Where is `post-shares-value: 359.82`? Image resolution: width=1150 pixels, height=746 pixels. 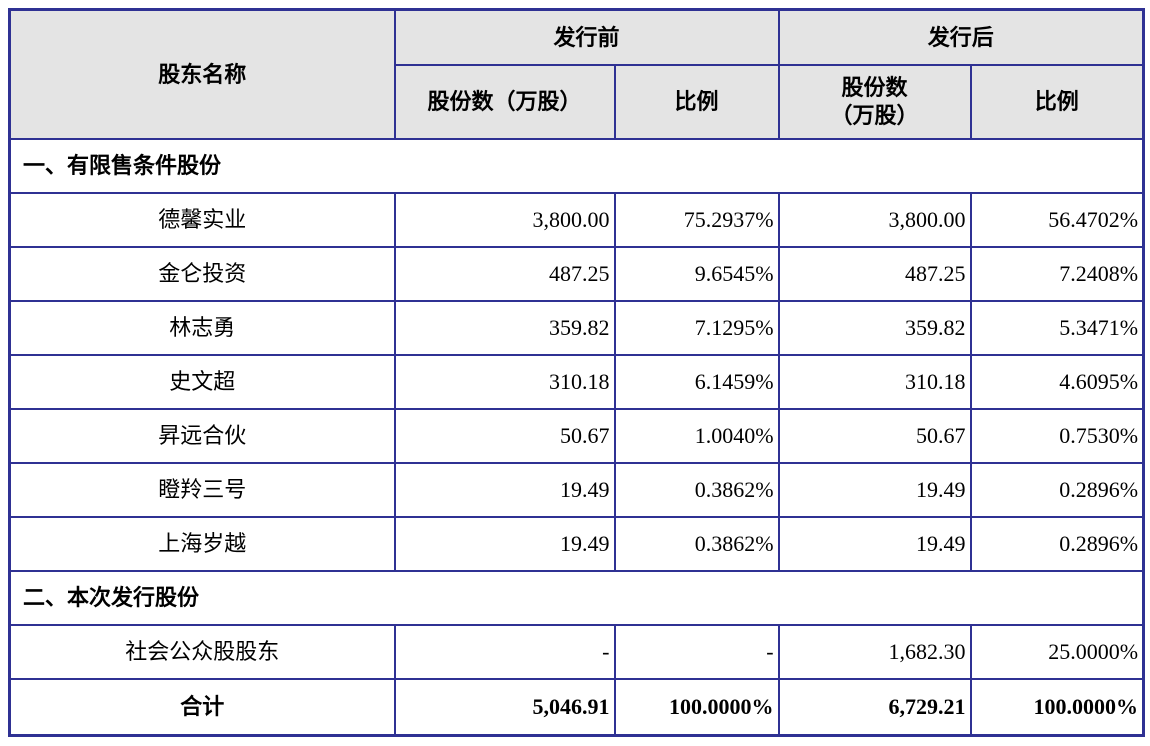 post-shares-value: 359.82 is located at coordinates (874, 327).